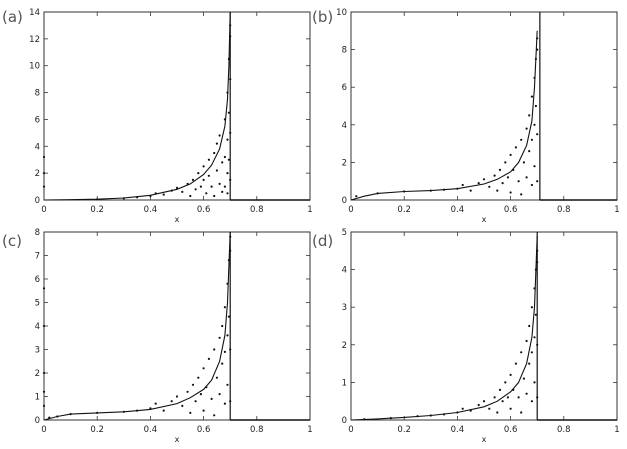 This screenshot has width=627, height=449. I want to click on y-tick-label: 10, so click(341, 13).